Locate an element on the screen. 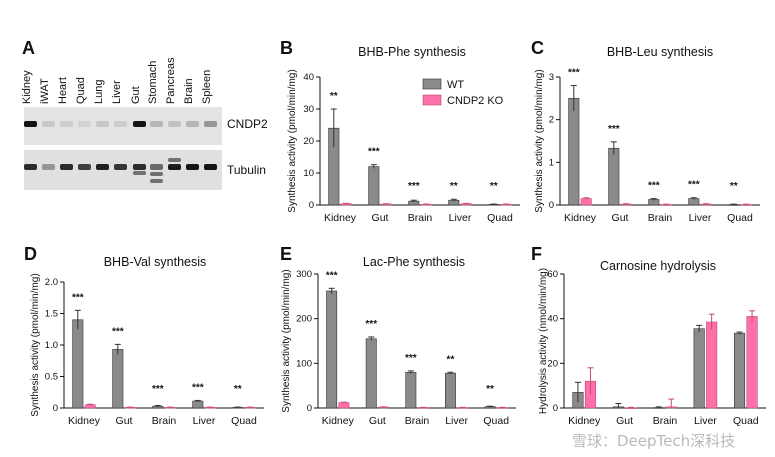  y-tick-label: 30 is located at coordinates (308, 109).